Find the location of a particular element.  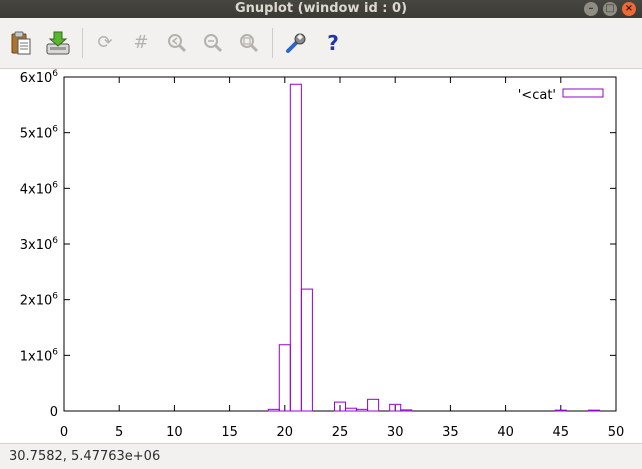

export-button is located at coordinates (58, 43).